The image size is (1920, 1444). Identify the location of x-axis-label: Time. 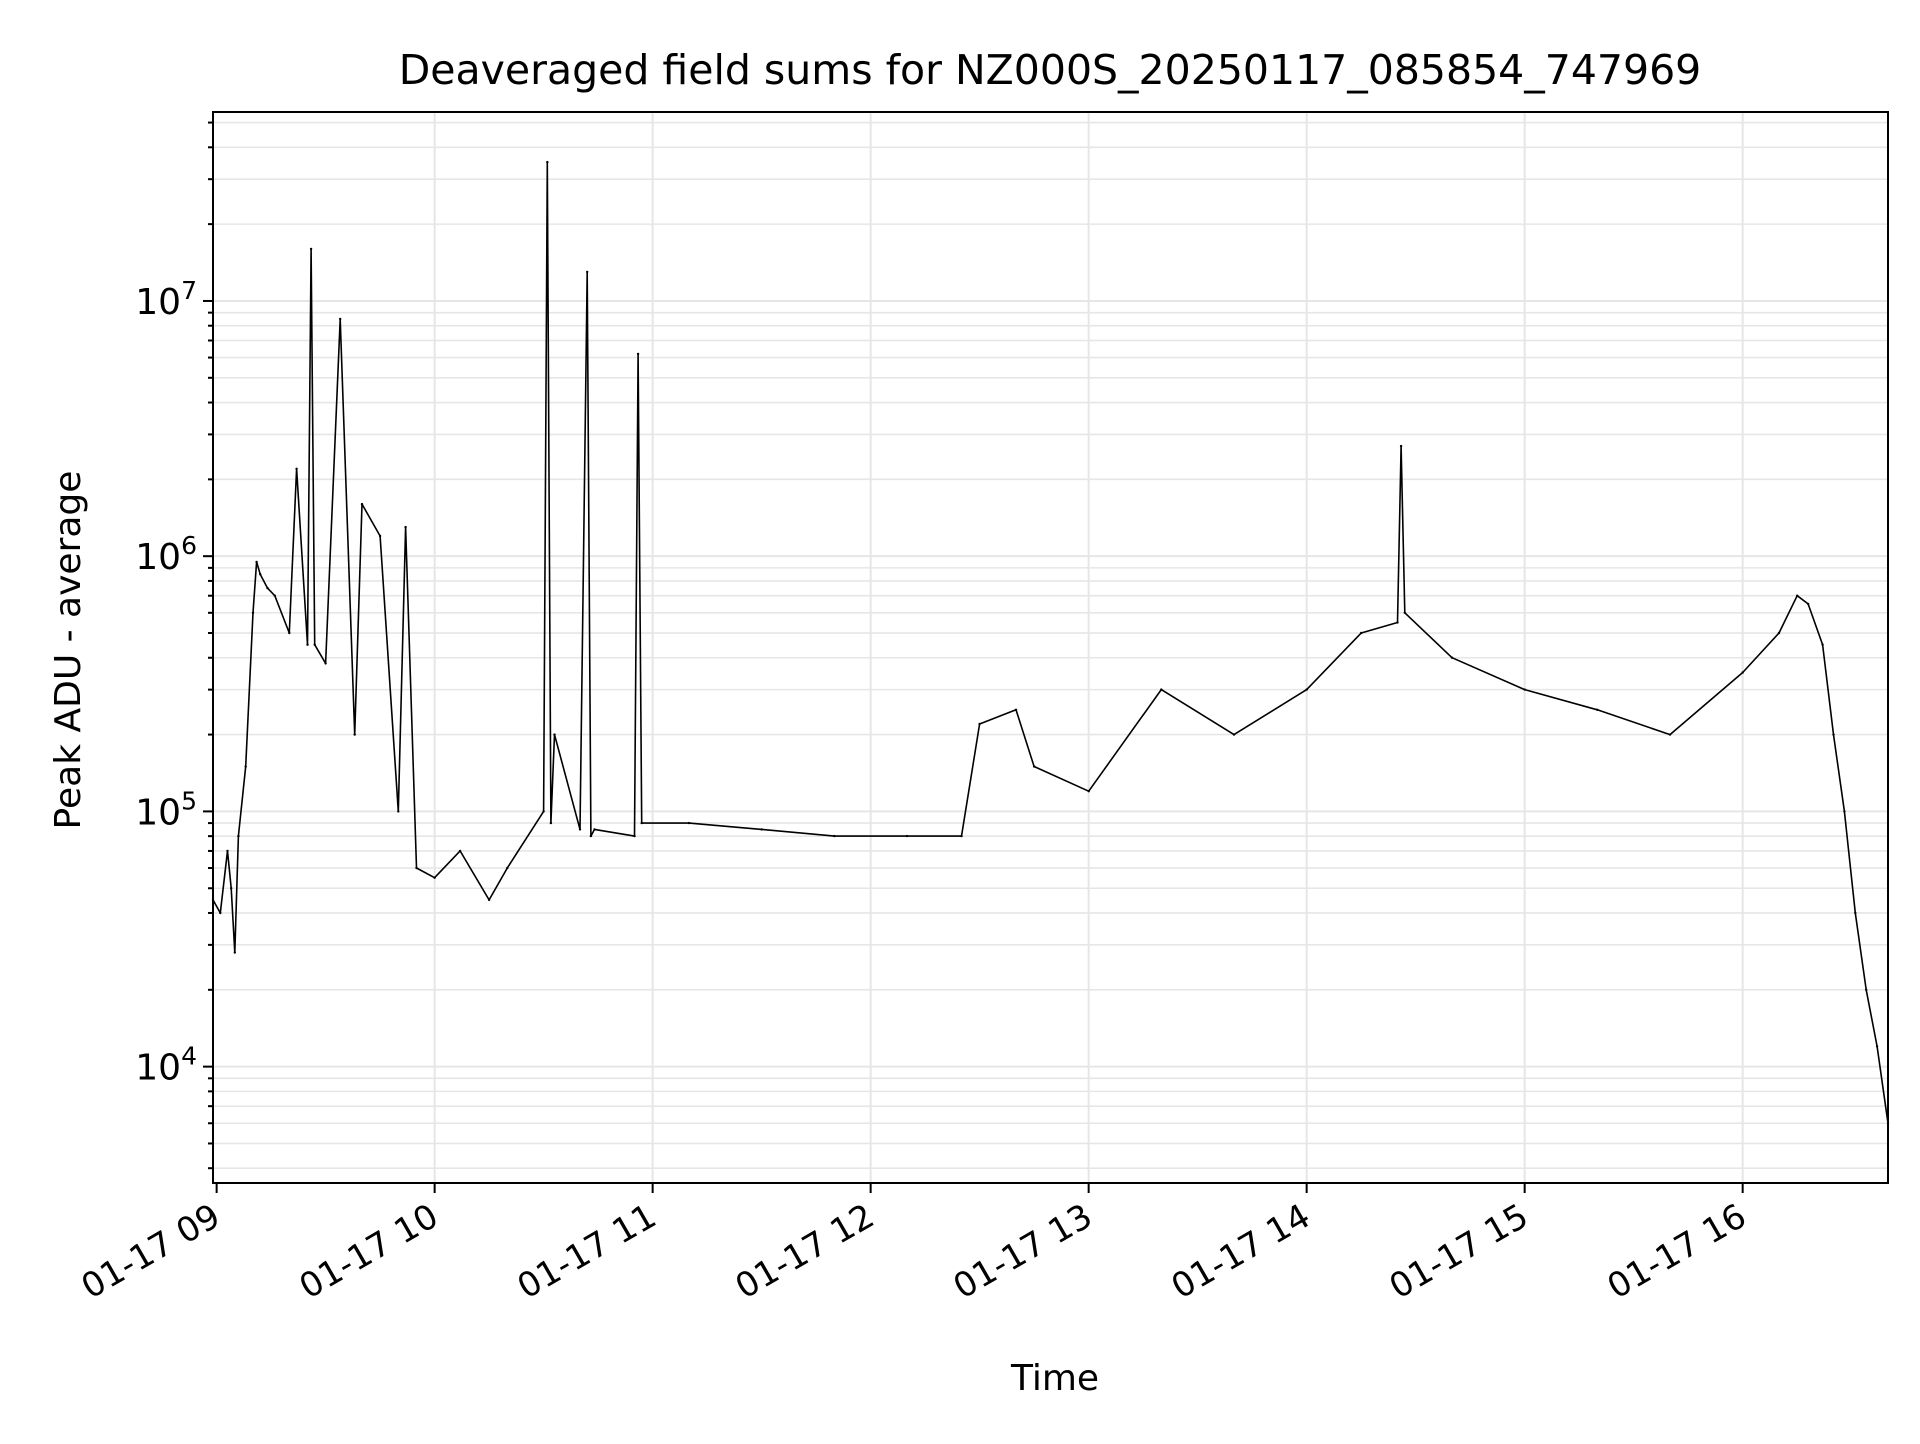
(1054, 1378).